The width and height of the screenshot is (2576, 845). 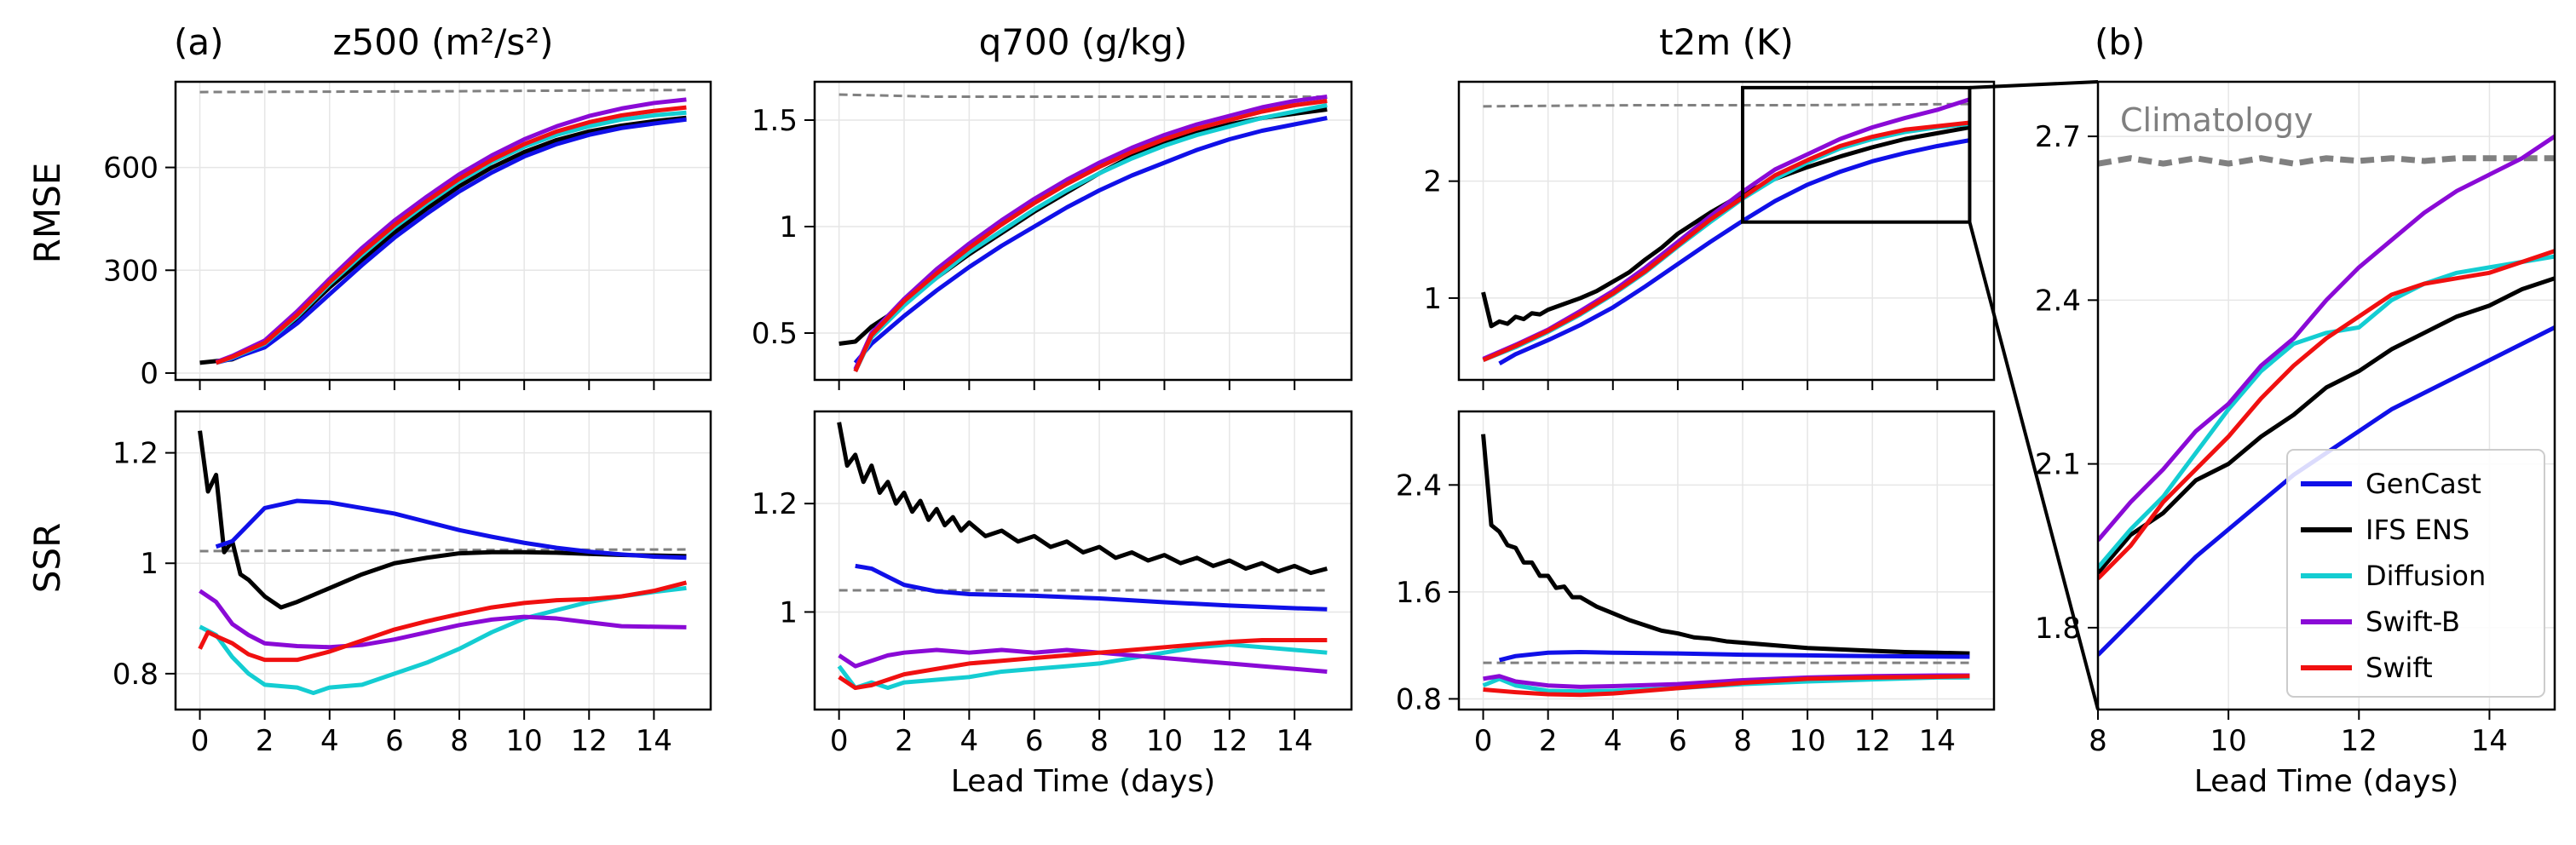 I want to click on axis-ticks: 0 2 4 6 8 10 12 14 0.8 1.6 2.4, so click(x=1676, y=613).